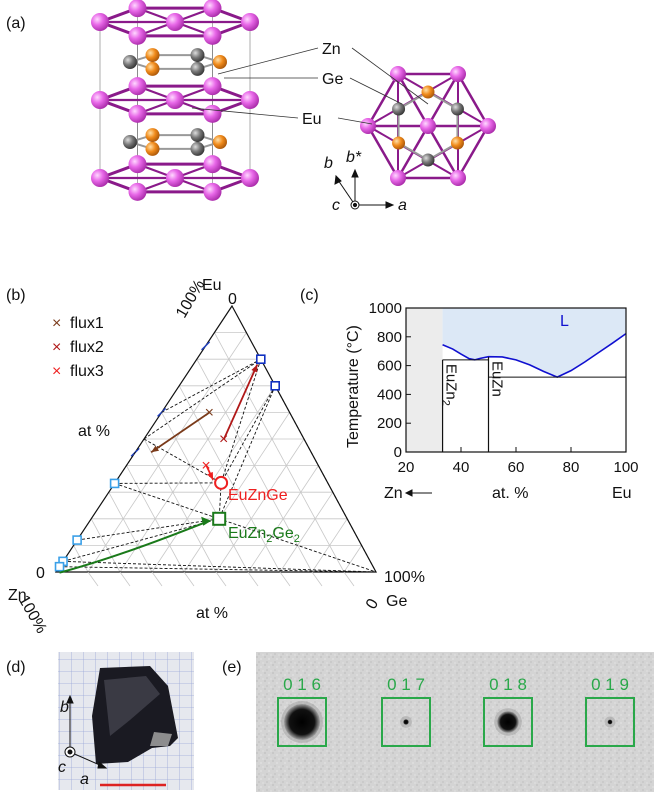 The image size is (654, 792). What do you see at coordinates (206, 346) in the screenshot?
I see `ternary-blue-tick` at bounding box center [206, 346].